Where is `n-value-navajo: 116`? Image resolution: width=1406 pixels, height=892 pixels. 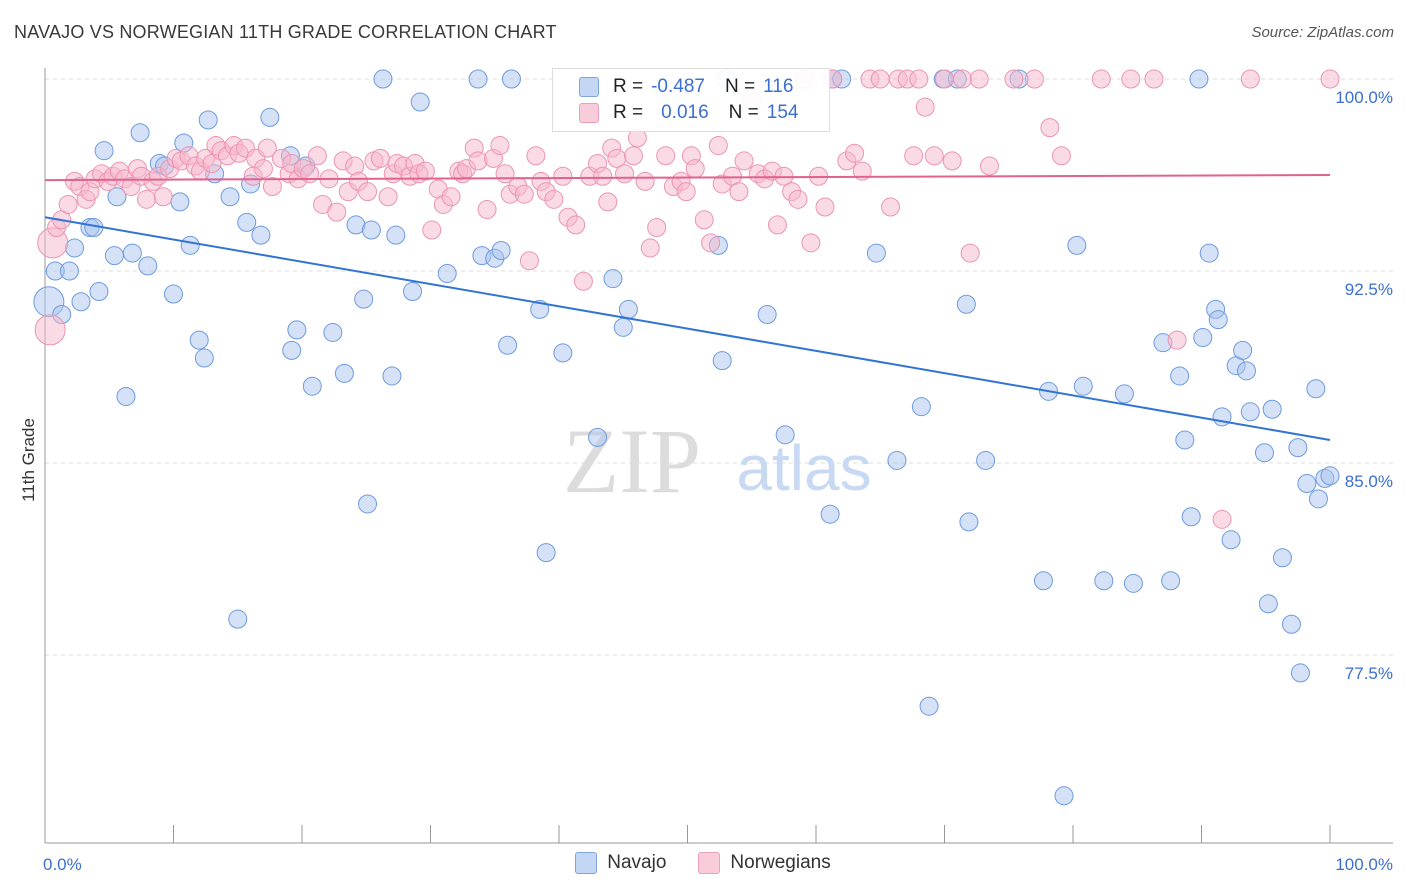 n-value-navajo: 116 is located at coordinates (778, 86).